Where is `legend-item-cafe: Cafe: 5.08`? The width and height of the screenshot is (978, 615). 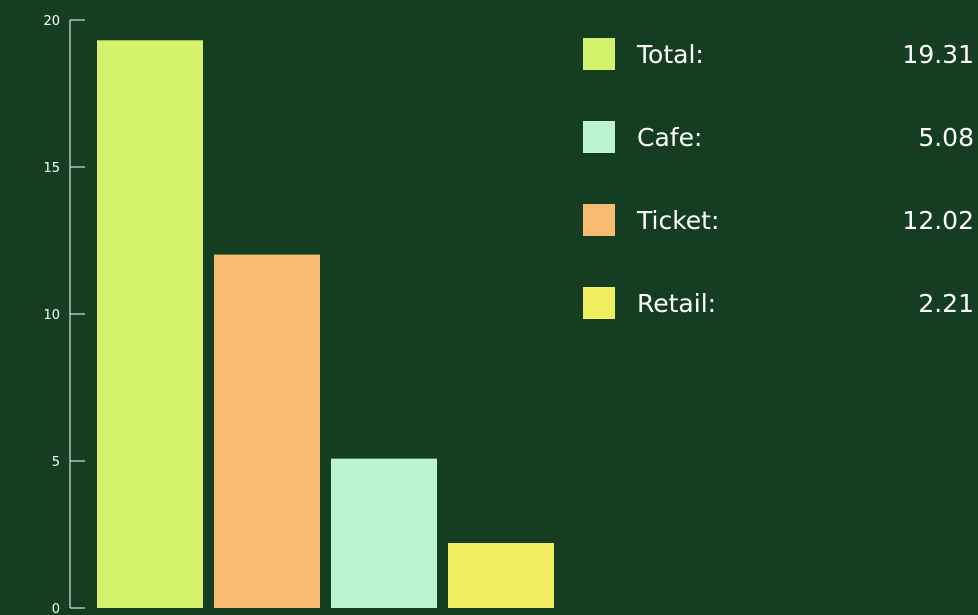 legend-item-cafe: Cafe: 5.08 is located at coordinates (778, 137).